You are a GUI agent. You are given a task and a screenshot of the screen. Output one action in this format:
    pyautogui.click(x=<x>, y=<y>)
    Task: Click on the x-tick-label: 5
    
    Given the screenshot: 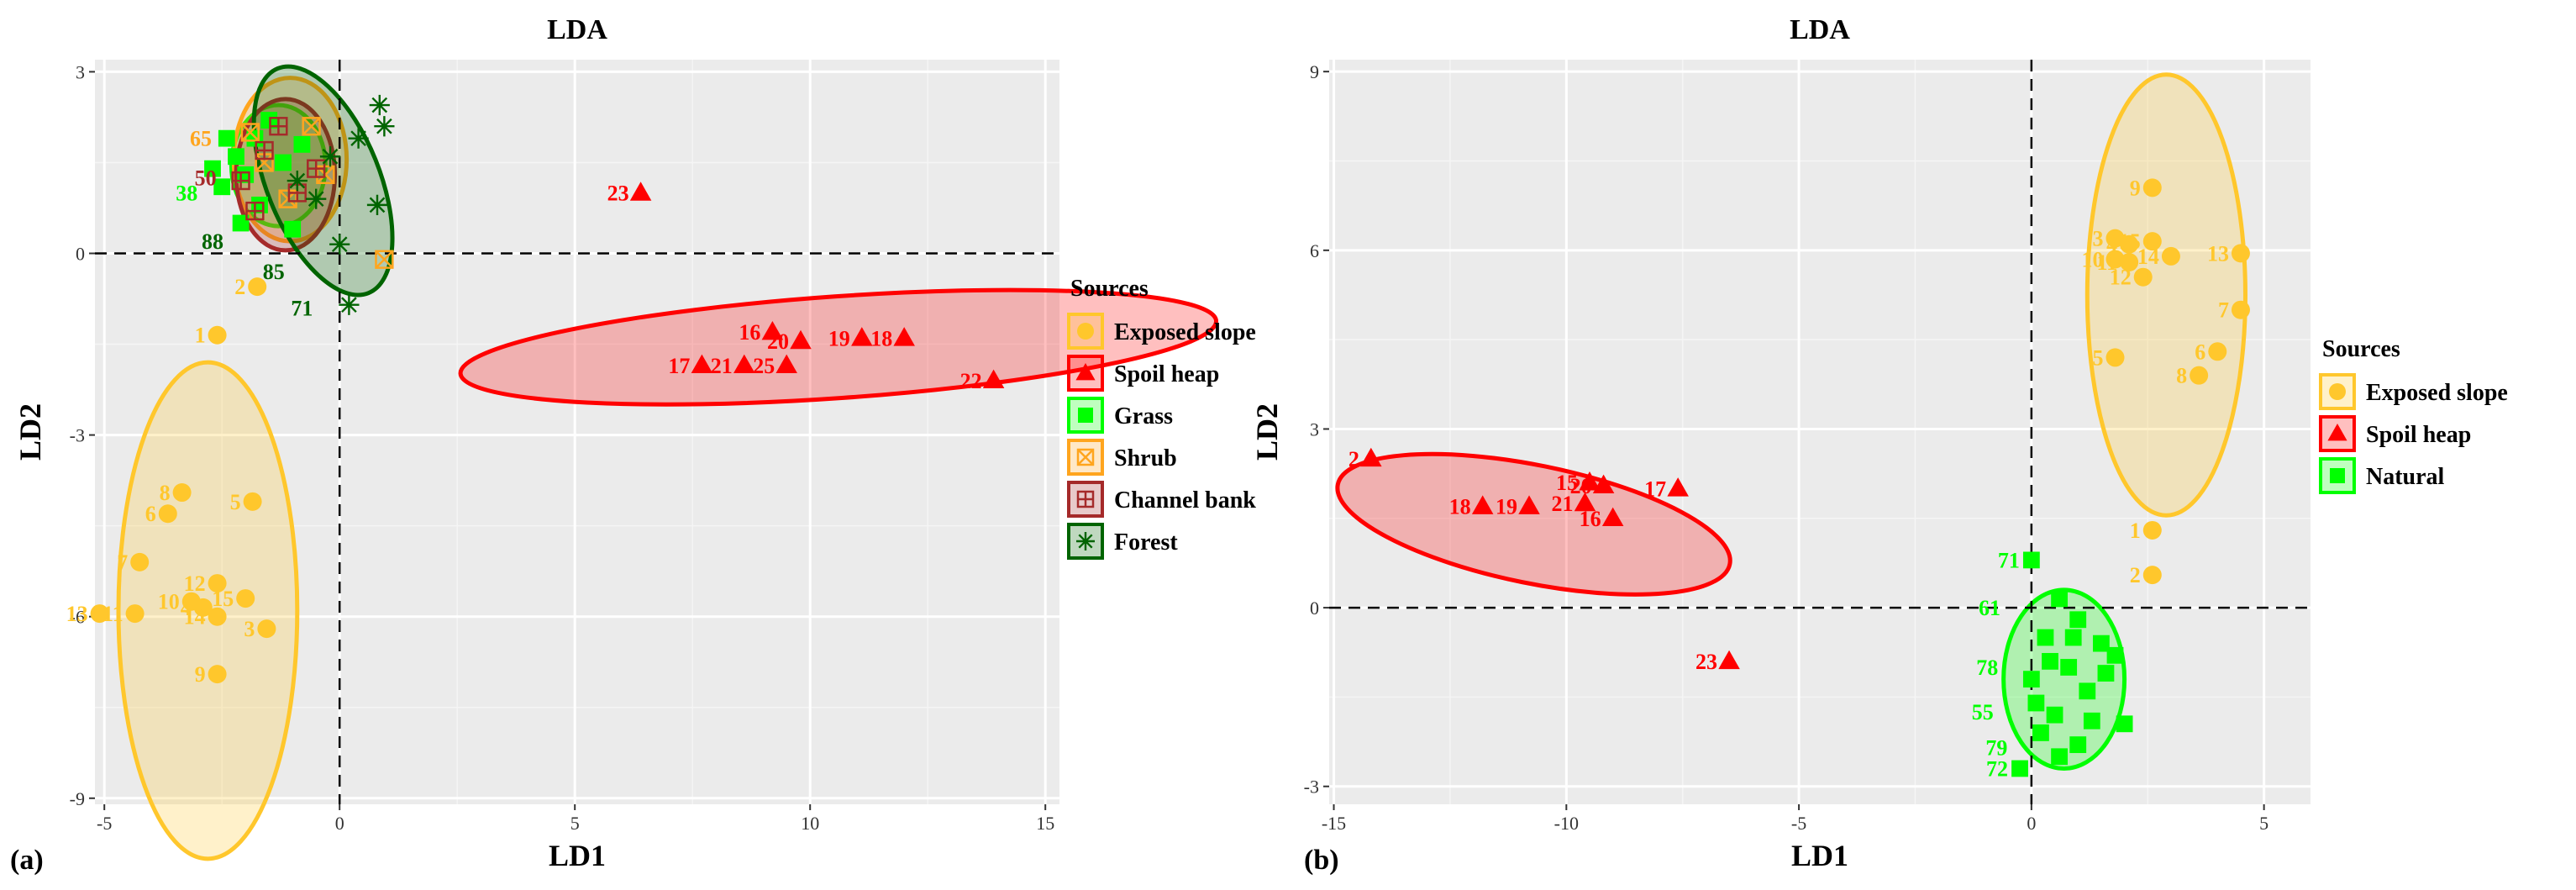 What is the action you would take?
    pyautogui.click(x=575, y=823)
    